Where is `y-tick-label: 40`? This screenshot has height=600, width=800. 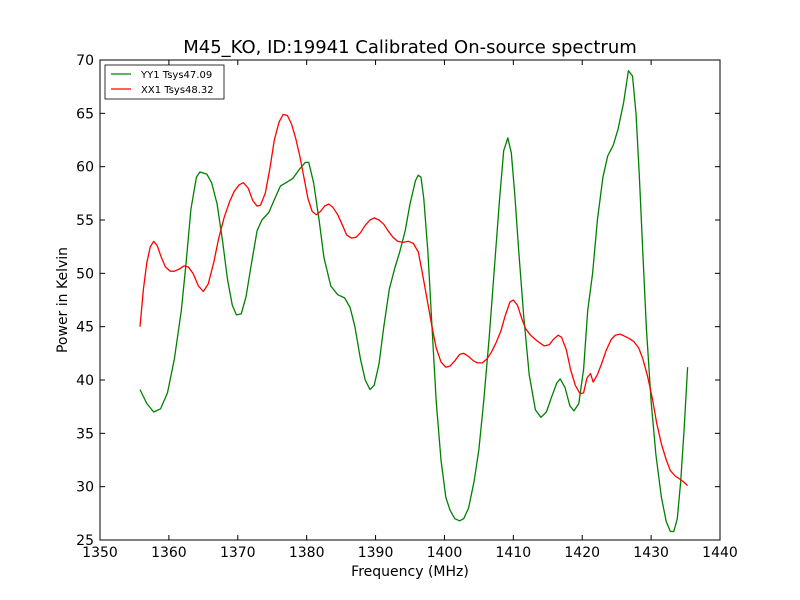 y-tick-label: 40 is located at coordinates (85, 381).